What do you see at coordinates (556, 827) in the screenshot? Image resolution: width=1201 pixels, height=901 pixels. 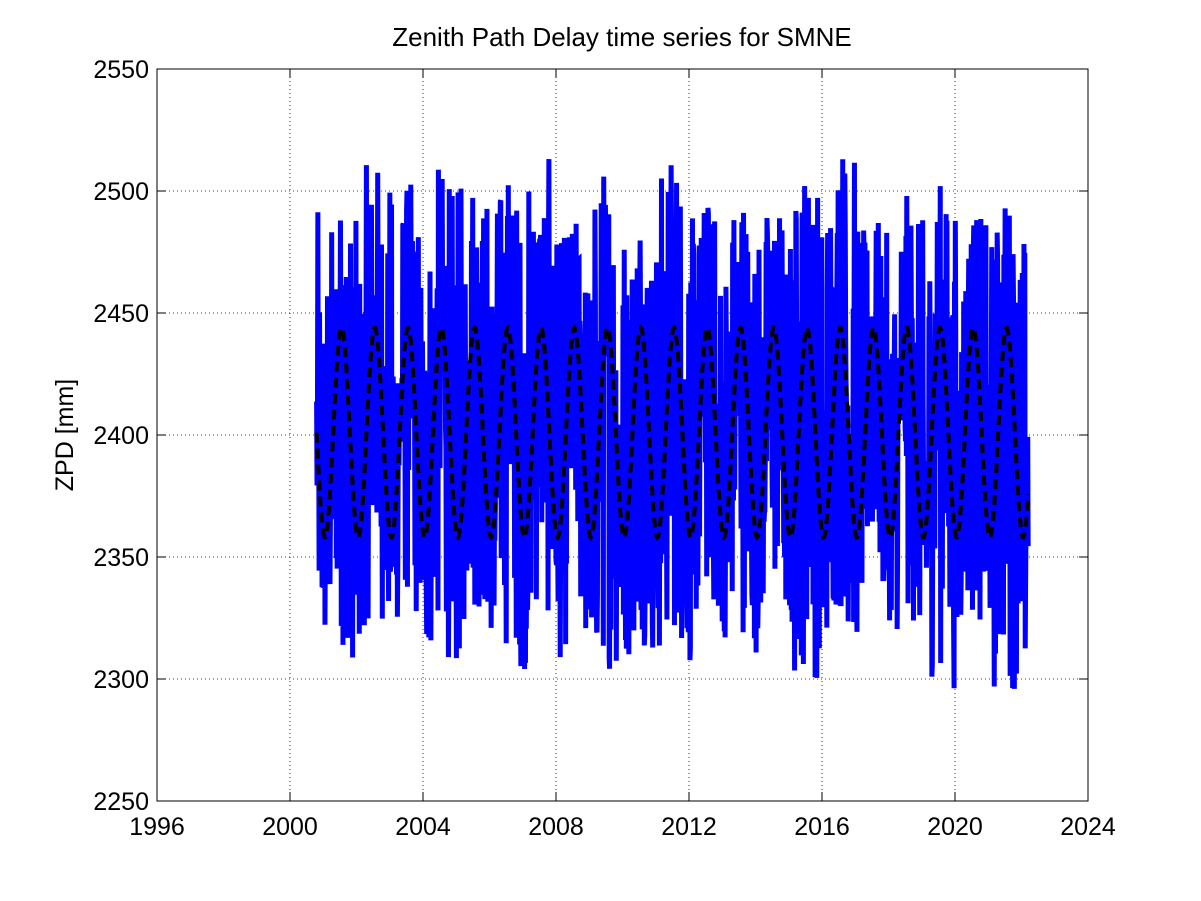 I see `x-tick-label: 2008` at bounding box center [556, 827].